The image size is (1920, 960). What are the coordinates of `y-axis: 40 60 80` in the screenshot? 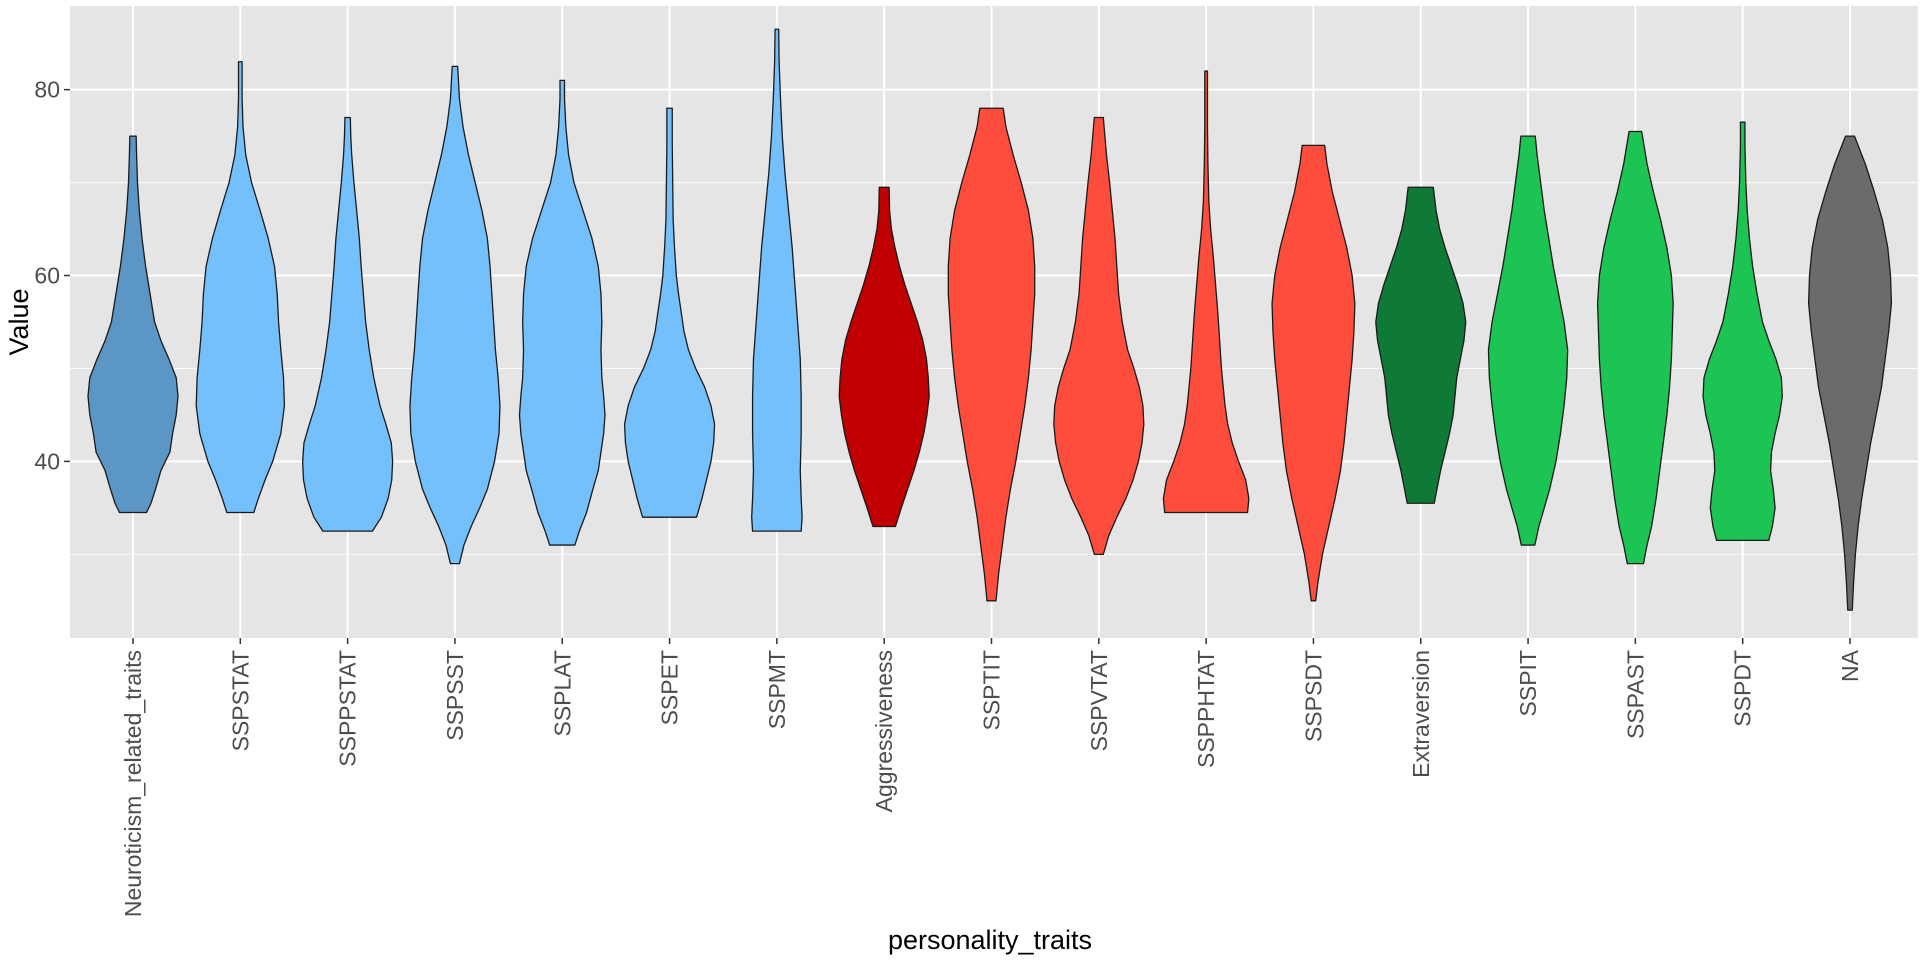 It's located at (52, 275).